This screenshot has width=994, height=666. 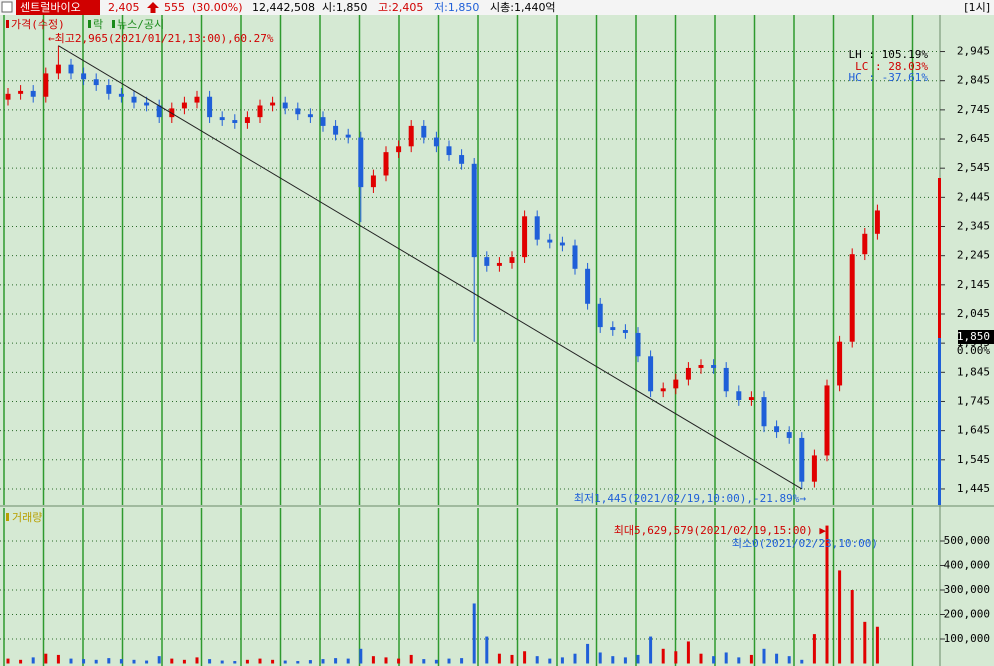 I want to click on legend-label: 가격(수정), so click(x=38, y=24).